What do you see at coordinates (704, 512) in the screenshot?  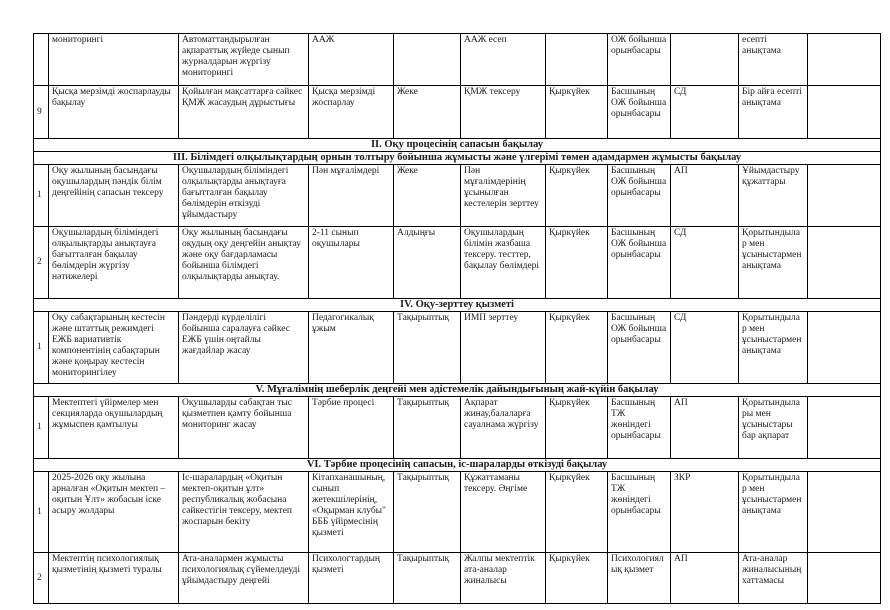 I see `cell-venue: ЗКР` at bounding box center [704, 512].